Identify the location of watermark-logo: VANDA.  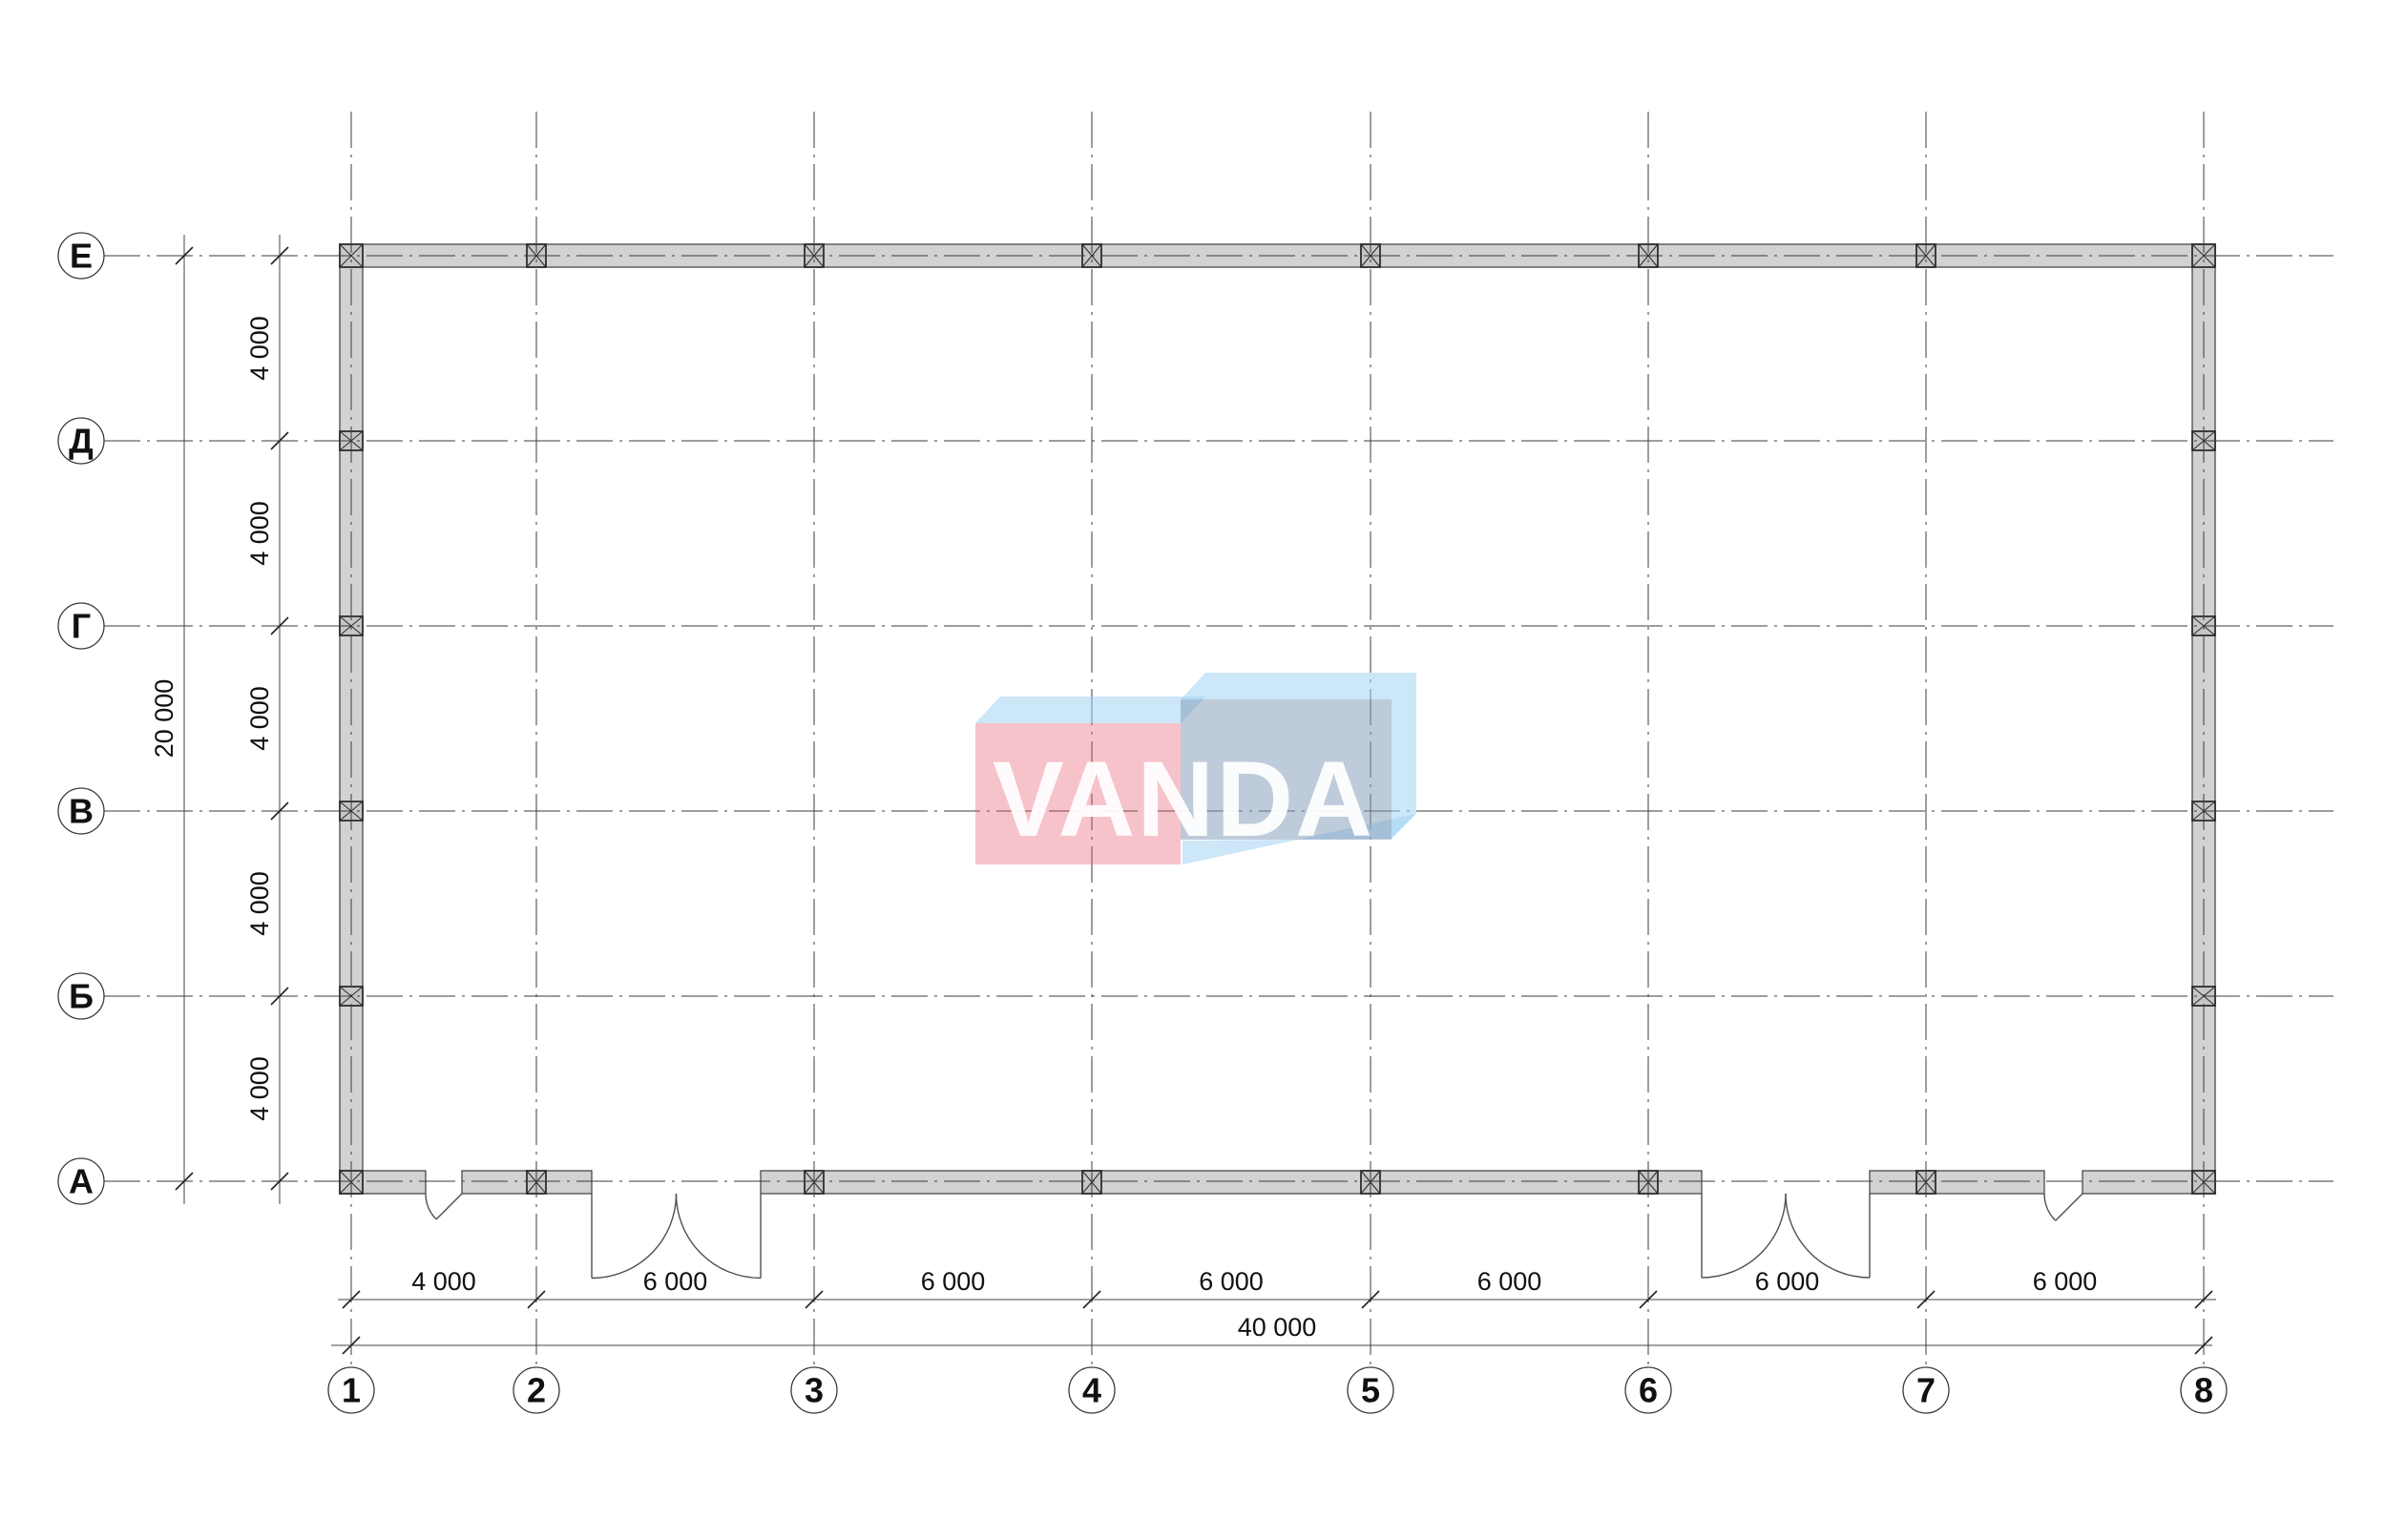
(1196, 769).